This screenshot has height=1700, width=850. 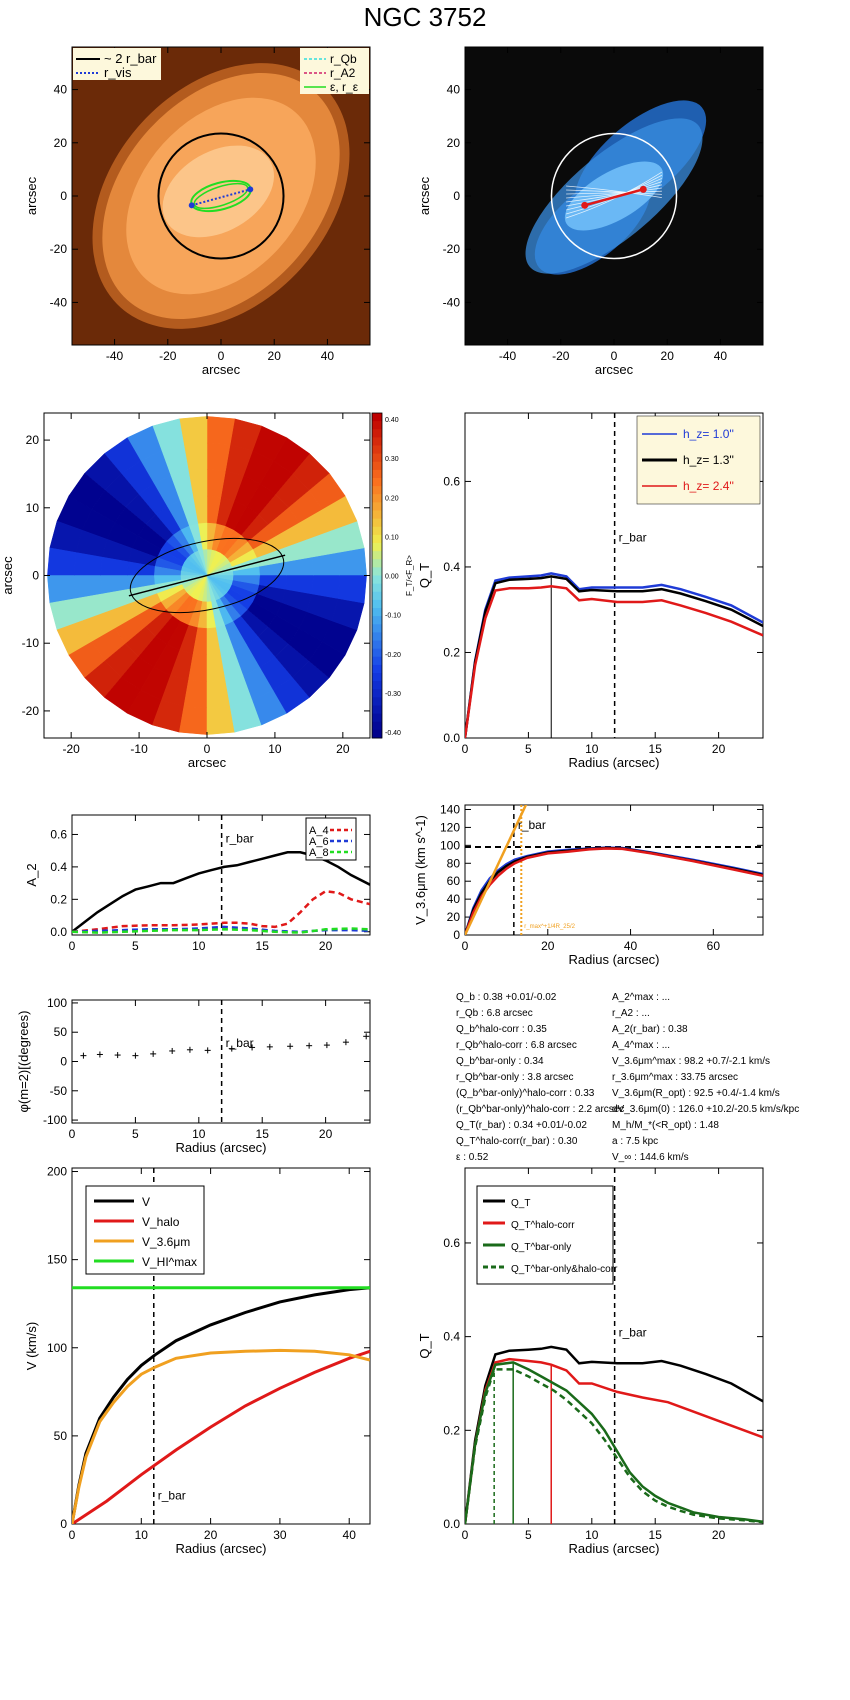 I want to click on y-tick-label: 80, so click(x=454, y=863).